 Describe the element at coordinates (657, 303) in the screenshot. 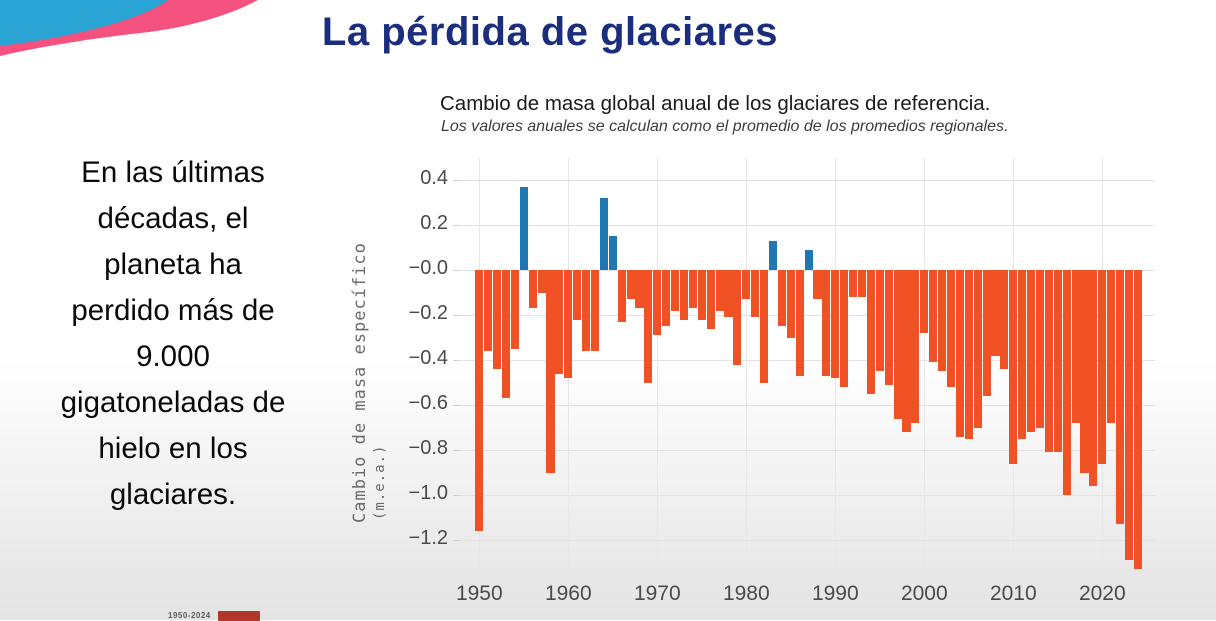

I see `bar-1970` at that location.